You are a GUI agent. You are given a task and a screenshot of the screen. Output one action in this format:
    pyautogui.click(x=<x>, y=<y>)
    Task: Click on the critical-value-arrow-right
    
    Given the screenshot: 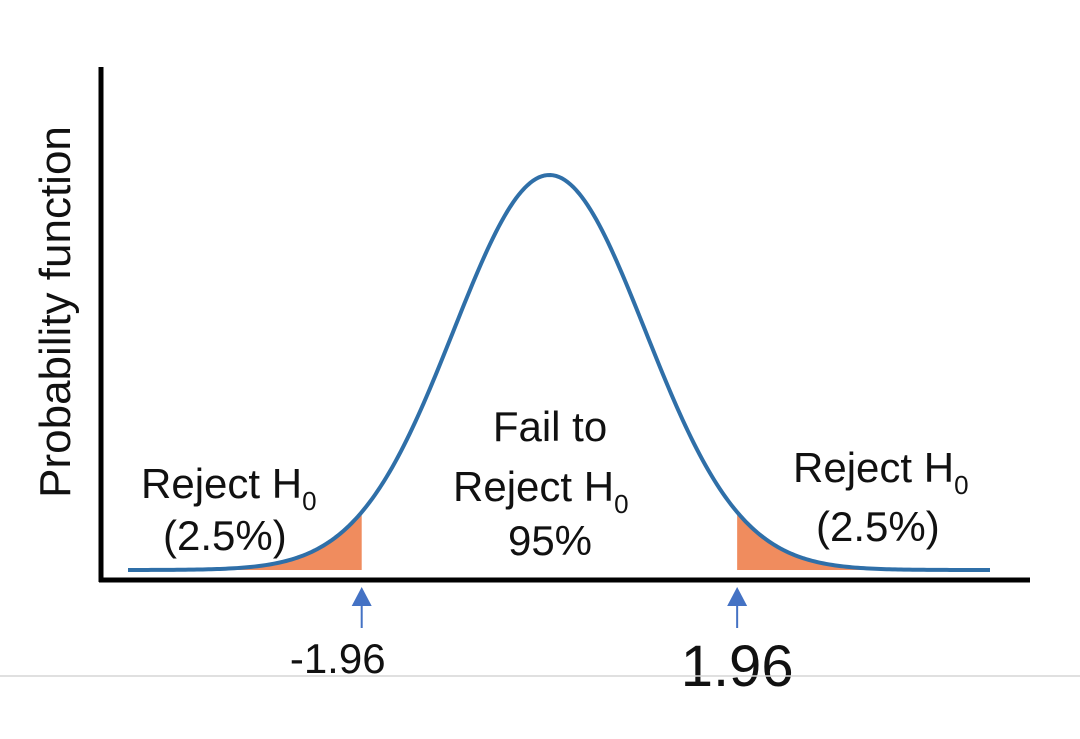 What is the action you would take?
    pyautogui.click(x=737, y=607)
    